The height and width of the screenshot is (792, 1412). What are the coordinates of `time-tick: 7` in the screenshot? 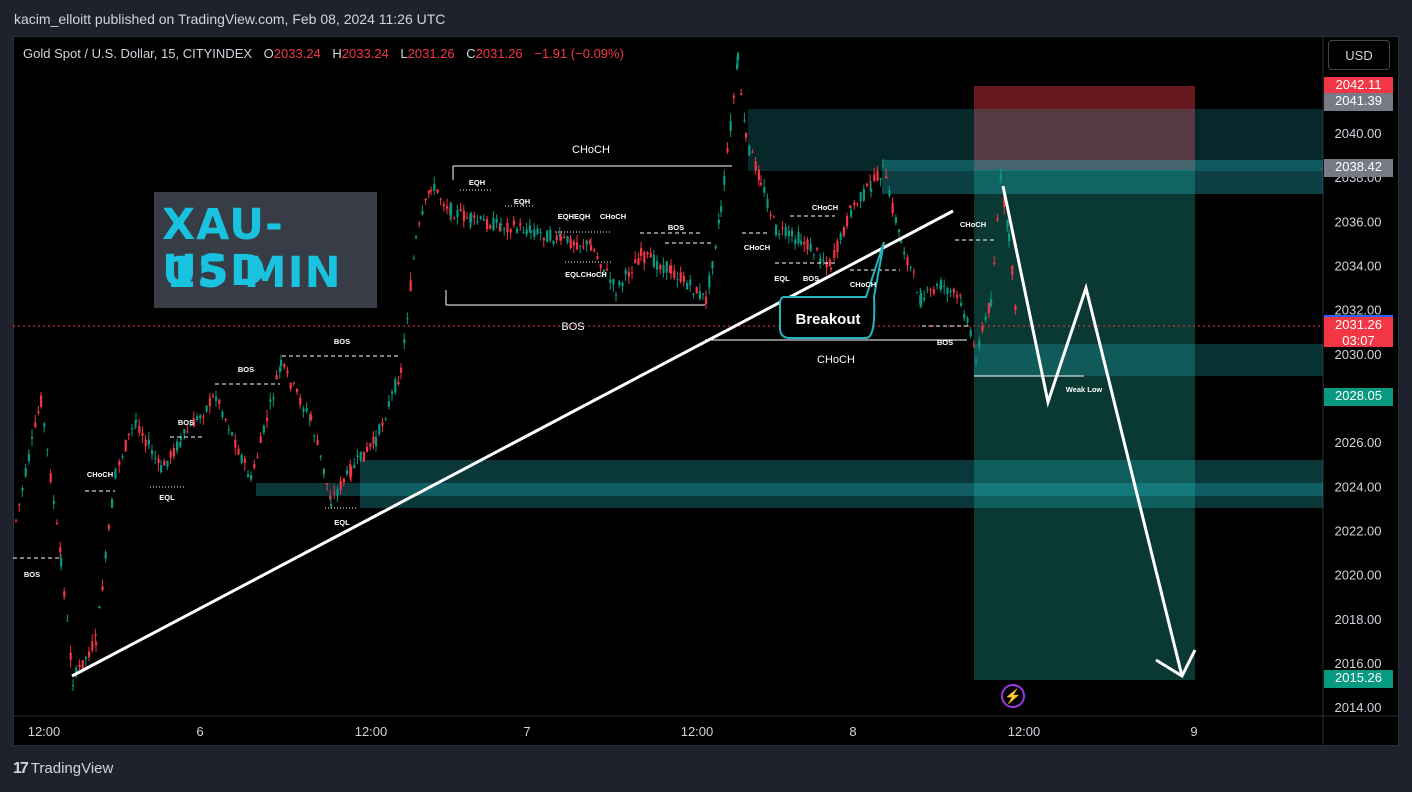 It's located at (526, 731).